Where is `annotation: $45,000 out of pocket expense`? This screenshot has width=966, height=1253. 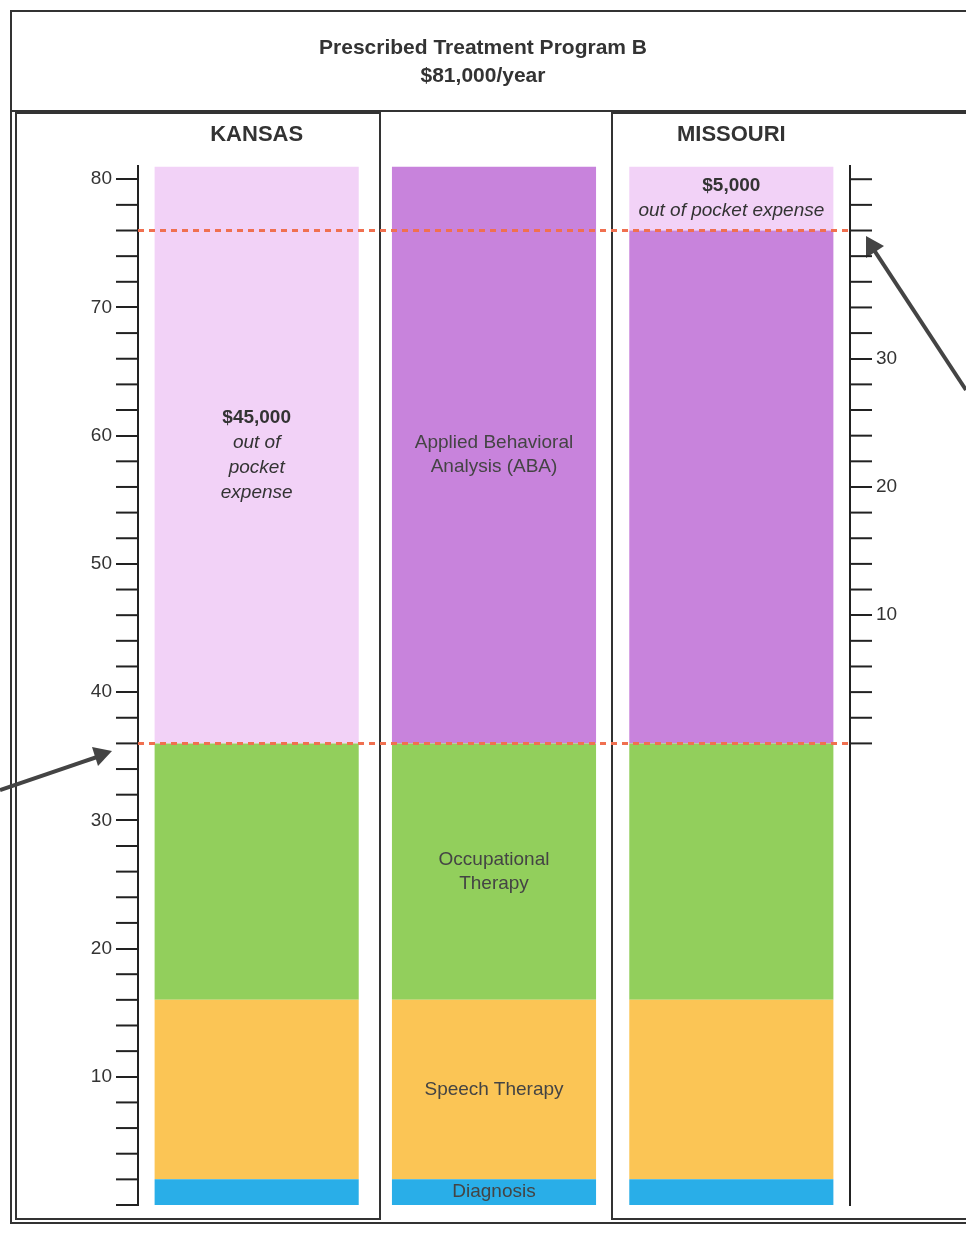
annotation: $45,000 out of pocket expense is located at coordinates (256, 453).